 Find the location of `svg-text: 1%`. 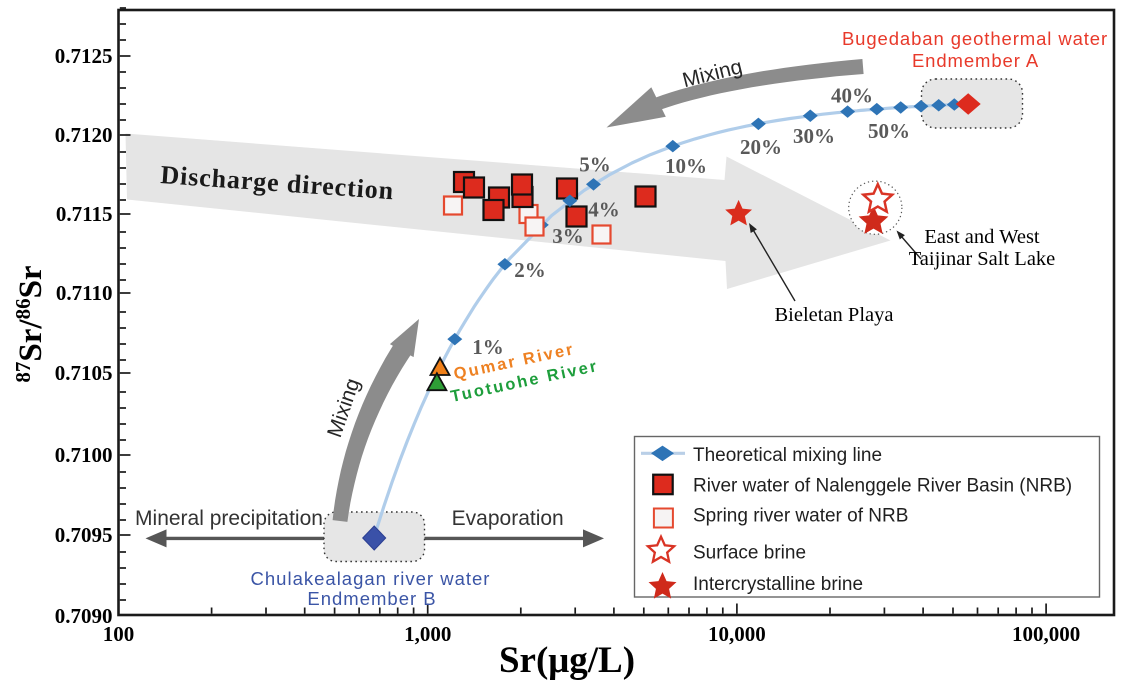

svg-text: 1% is located at coordinates (488, 347).